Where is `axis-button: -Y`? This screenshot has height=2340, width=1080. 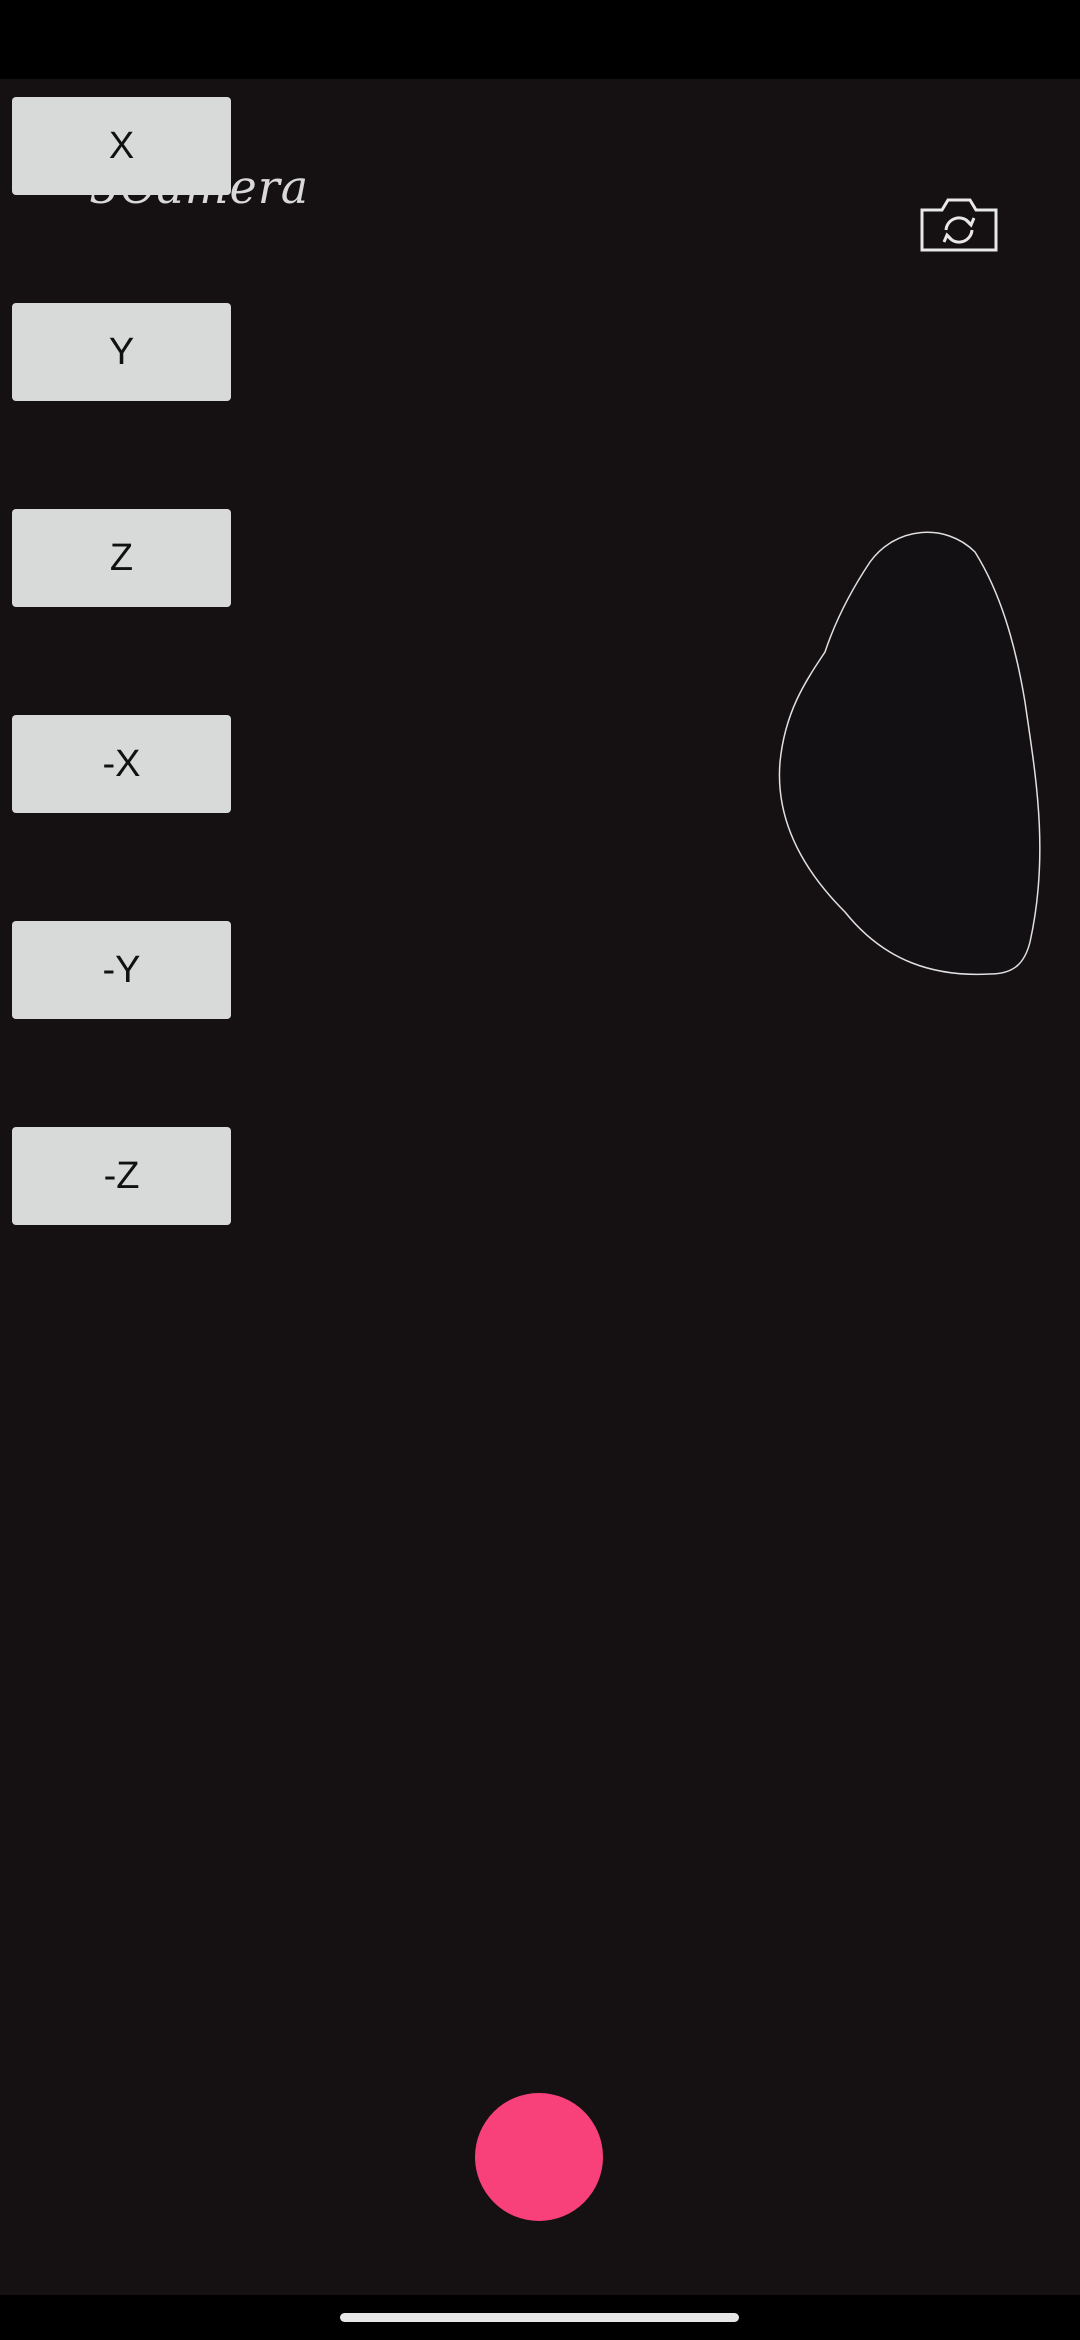
axis-button: -Y is located at coordinates (121, 970).